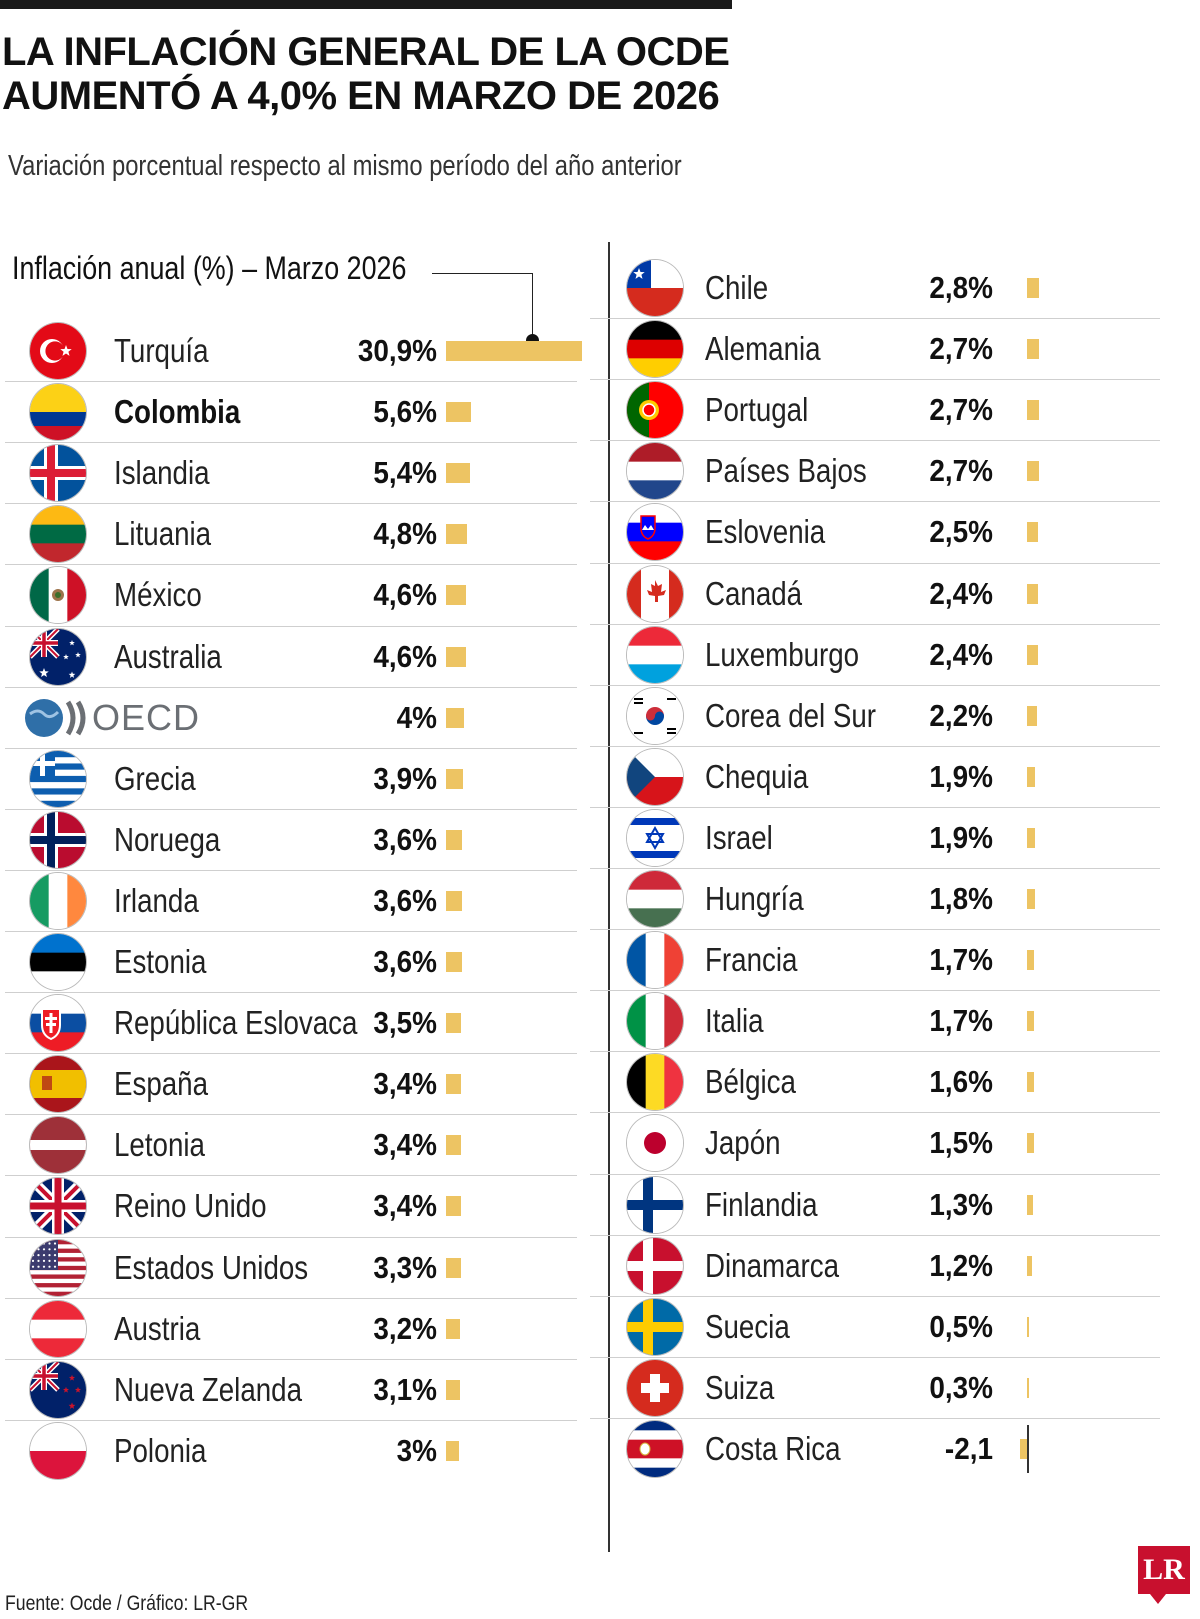 This screenshot has height=1619, width=1200. Describe the element at coordinates (161, 350) in the screenshot. I see `country-name: Turquía` at that location.